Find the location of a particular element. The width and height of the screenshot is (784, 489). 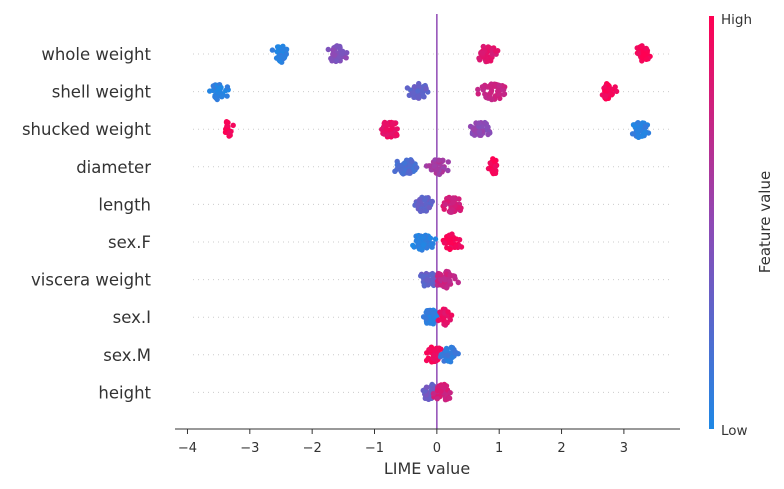

x-tick-label: −1 is located at coordinates (374, 448).